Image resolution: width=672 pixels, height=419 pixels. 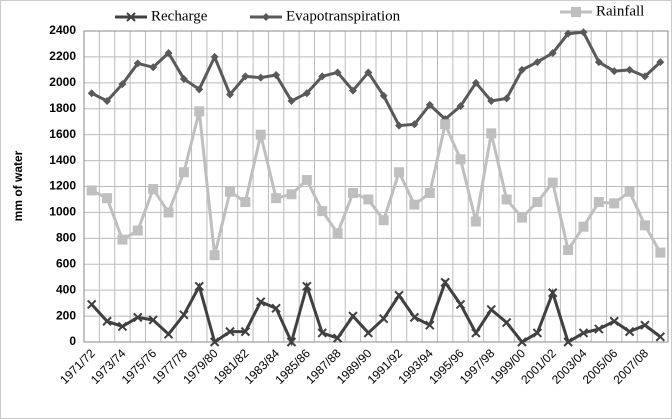 I want to click on legend-label: Recharge, so click(x=179, y=16).